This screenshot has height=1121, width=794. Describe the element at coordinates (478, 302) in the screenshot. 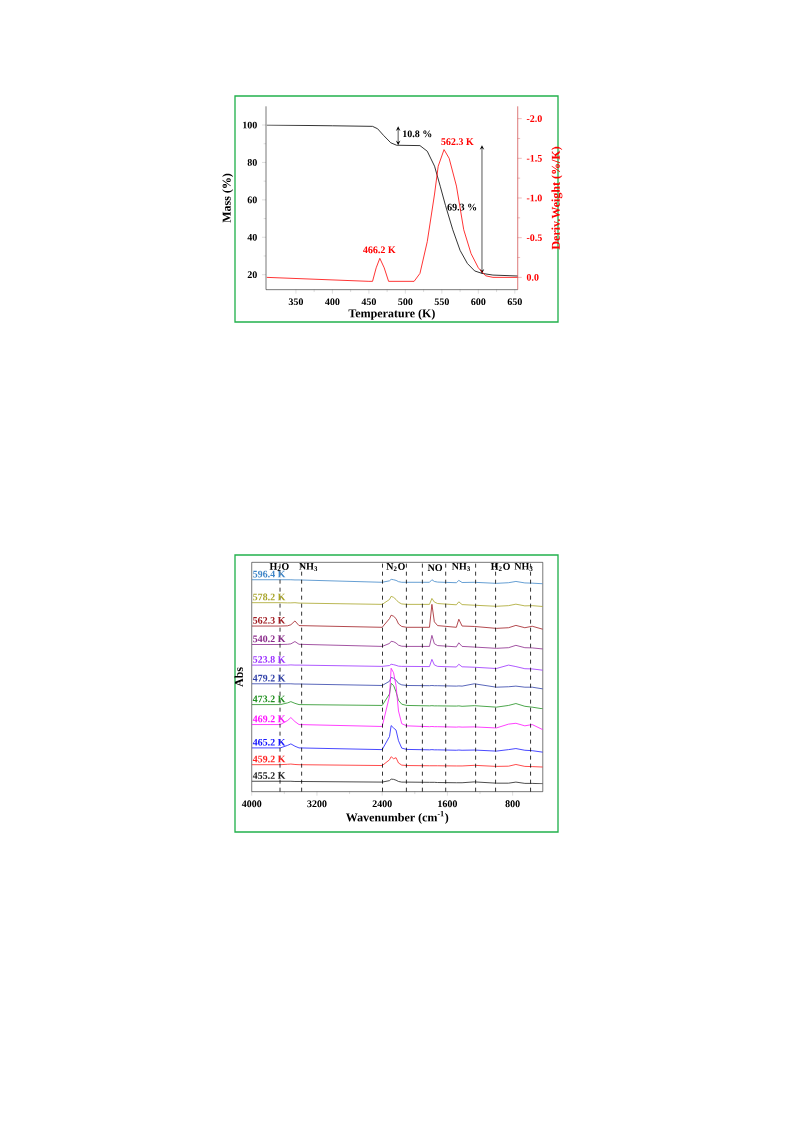

I see `x-tick-label: 600` at that location.